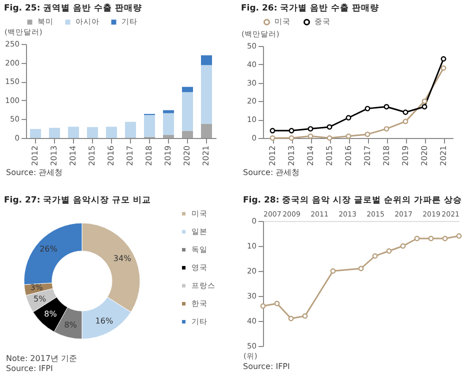 The height and width of the screenshot is (384, 474). Describe the element at coordinates (37, 287) in the screenshot. I see `data-label: 3%` at that location.